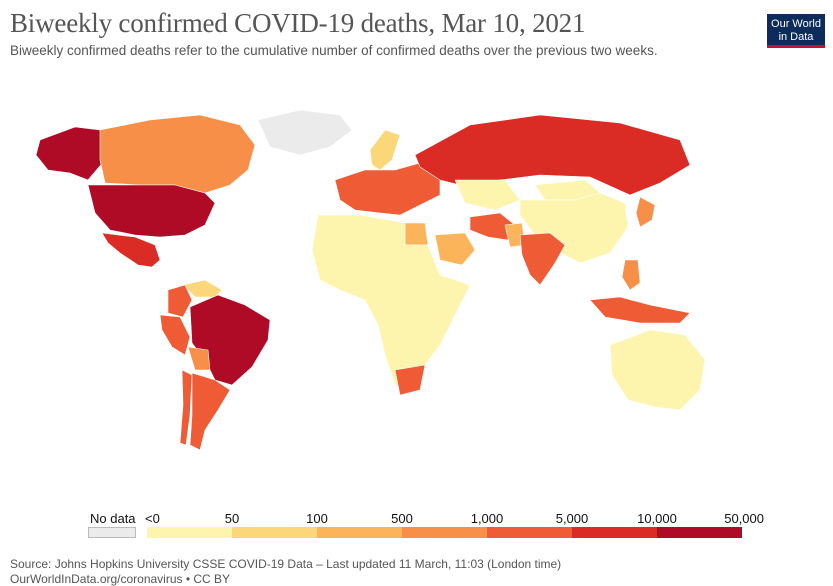 The width and height of the screenshot is (833, 586). I want to click on legend-tick-4: 1,000, so click(487, 518).